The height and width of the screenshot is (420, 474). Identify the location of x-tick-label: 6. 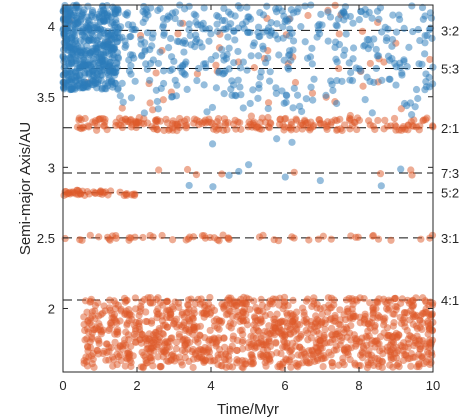
(284, 385).